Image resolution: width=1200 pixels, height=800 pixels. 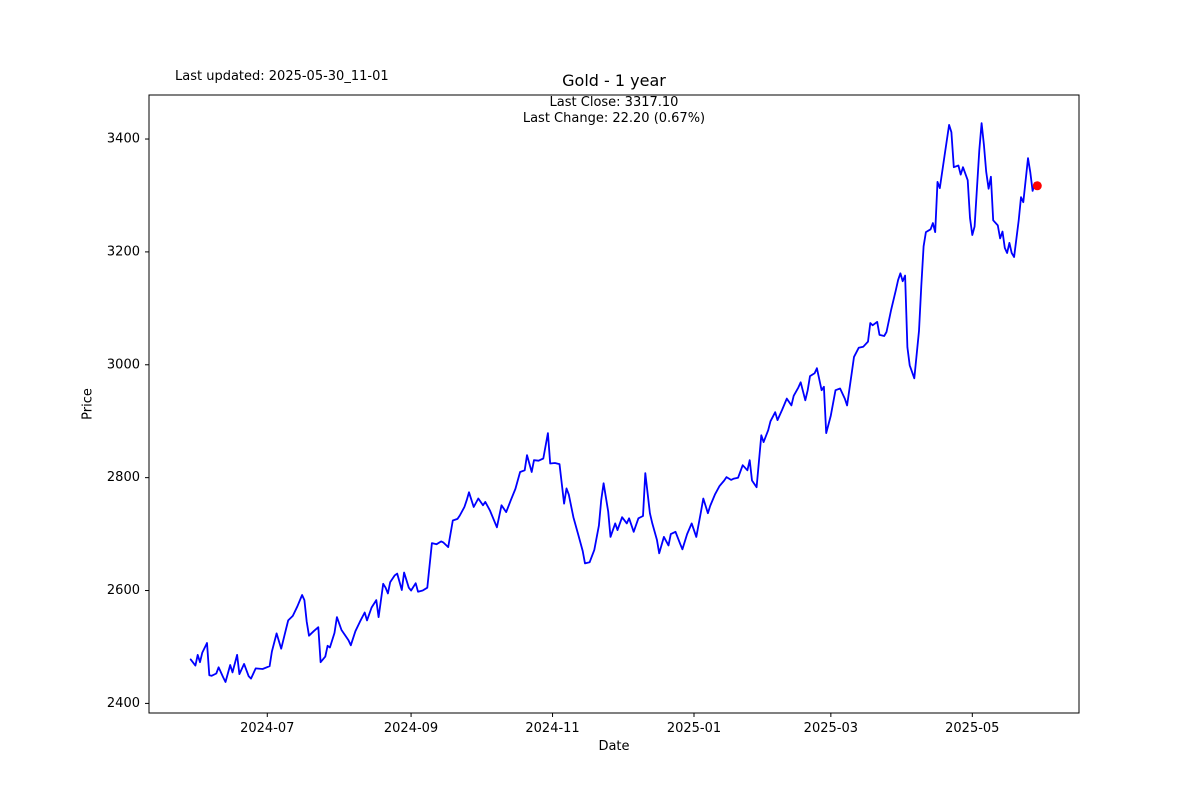 I want to click on x-tick-label: 2024-09, so click(x=411, y=728).